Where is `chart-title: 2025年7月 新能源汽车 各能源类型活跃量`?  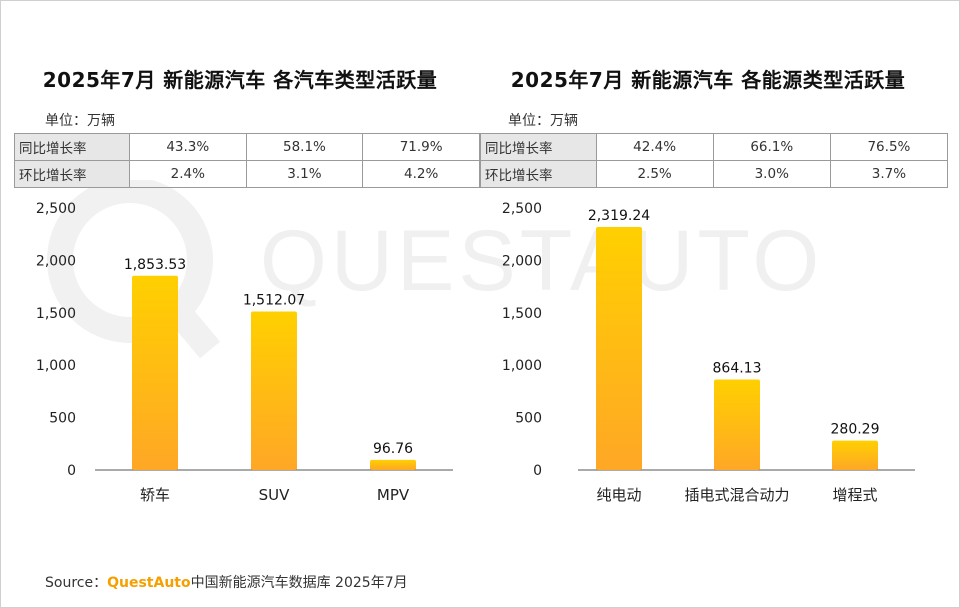 chart-title: 2025年7月 新能源汽车 各能源类型活跃量 is located at coordinates (708, 80).